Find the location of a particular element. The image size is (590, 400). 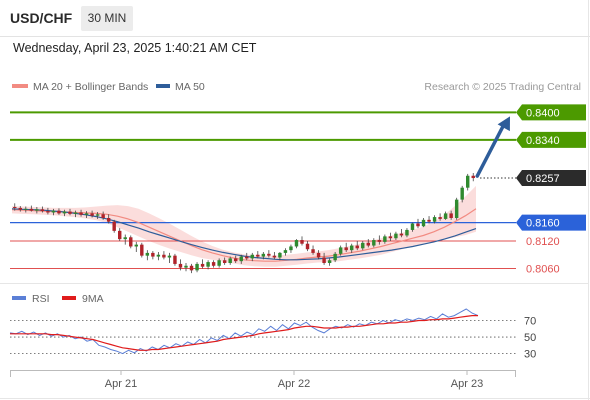

timeframe-button: 30 MIN is located at coordinates (107, 18).